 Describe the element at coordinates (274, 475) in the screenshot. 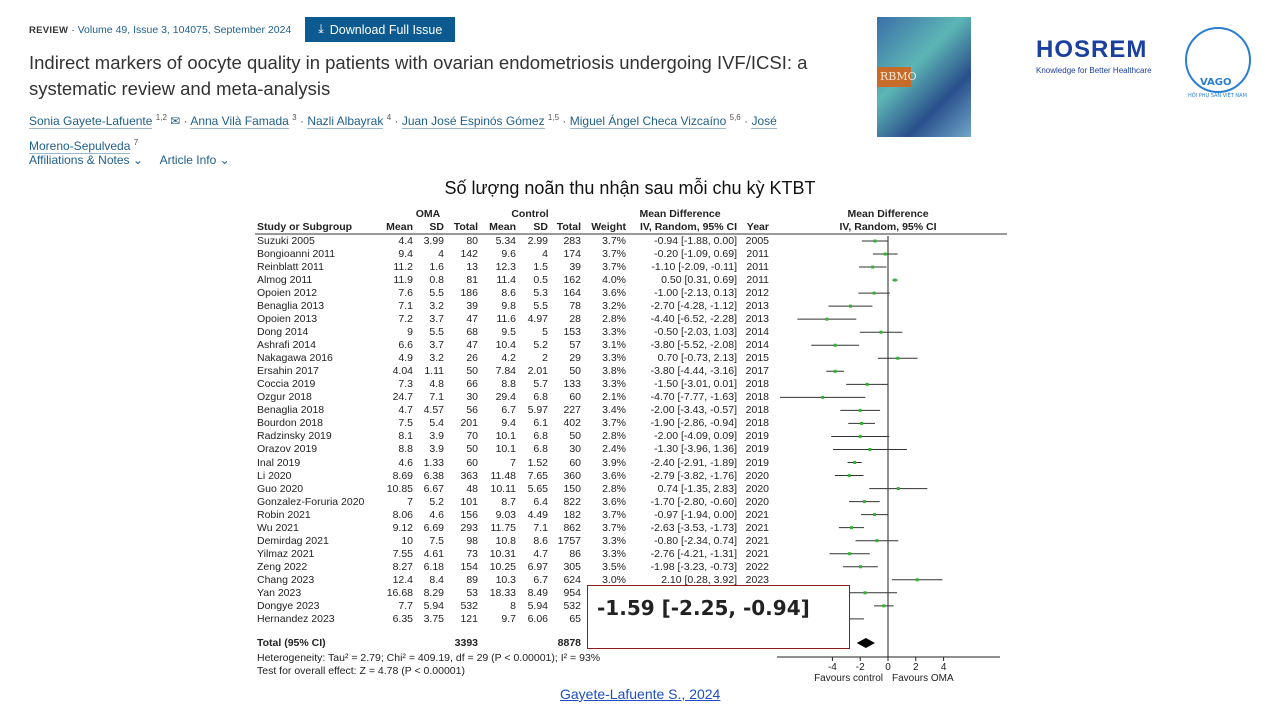

I see `study-name: Li 2020` at that location.